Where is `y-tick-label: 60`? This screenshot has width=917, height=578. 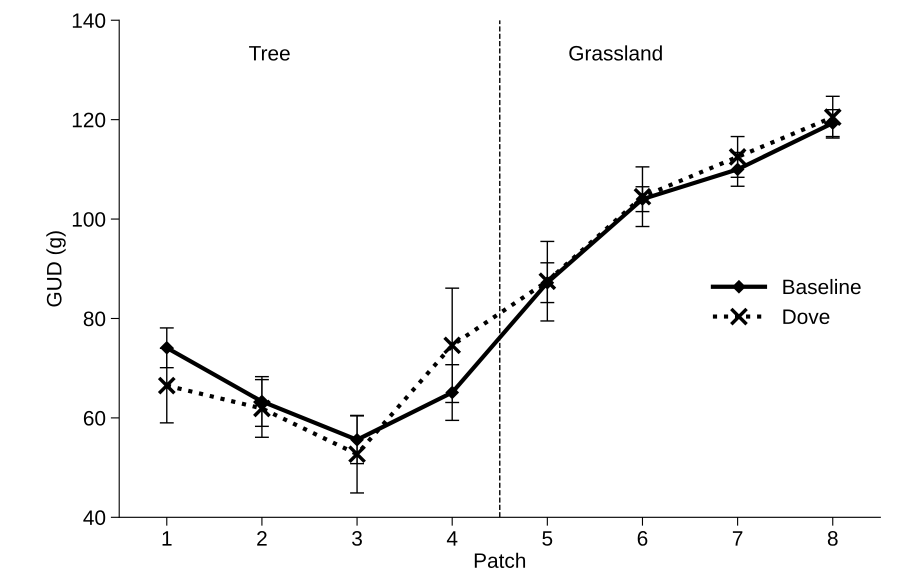 y-tick-label: 60 is located at coordinates (95, 418).